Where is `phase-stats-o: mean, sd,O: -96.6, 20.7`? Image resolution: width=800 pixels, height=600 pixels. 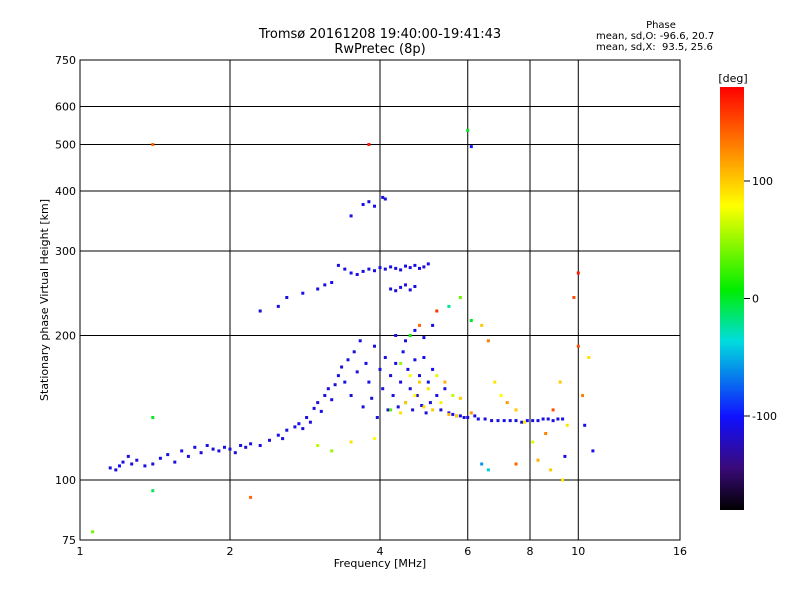
phase-stats-o: mean, sd,O: -96.6, 20.7 is located at coordinates (655, 36).